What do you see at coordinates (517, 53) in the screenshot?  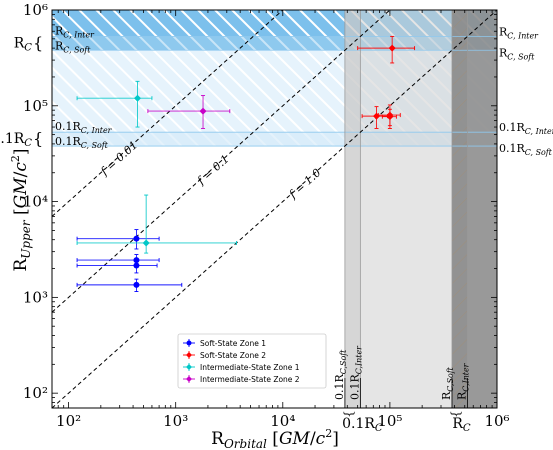 I see `band-label-right-soft: RC, Soft` at bounding box center [517, 53].